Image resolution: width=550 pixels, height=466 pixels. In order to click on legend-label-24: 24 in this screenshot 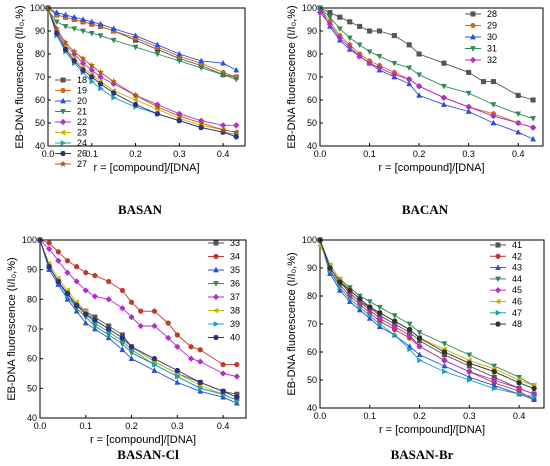, I will do `click(82, 143)`.